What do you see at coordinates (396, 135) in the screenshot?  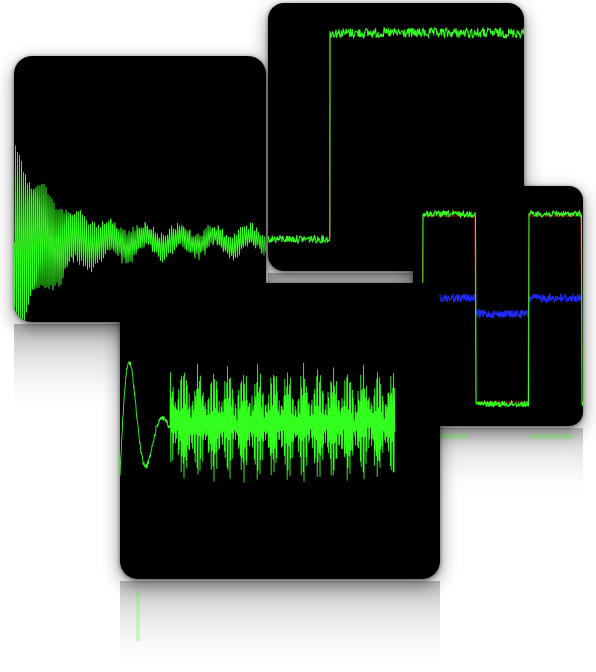 I see `step-response-icon` at bounding box center [396, 135].